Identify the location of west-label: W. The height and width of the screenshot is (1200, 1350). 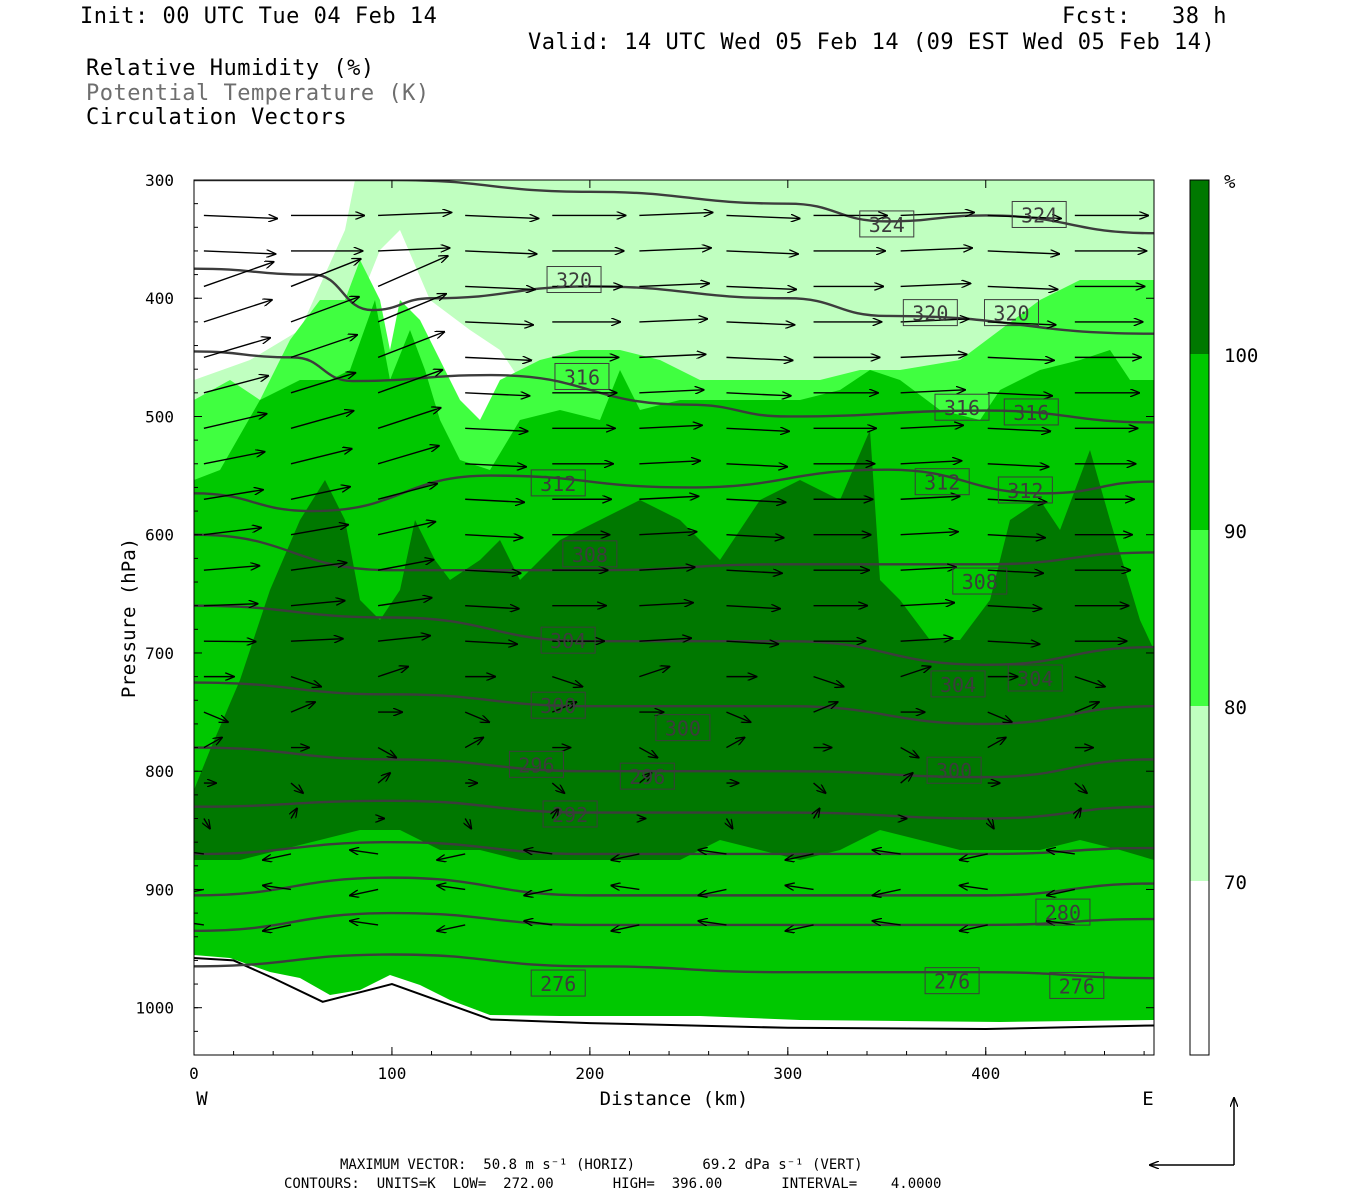
(202, 1099).